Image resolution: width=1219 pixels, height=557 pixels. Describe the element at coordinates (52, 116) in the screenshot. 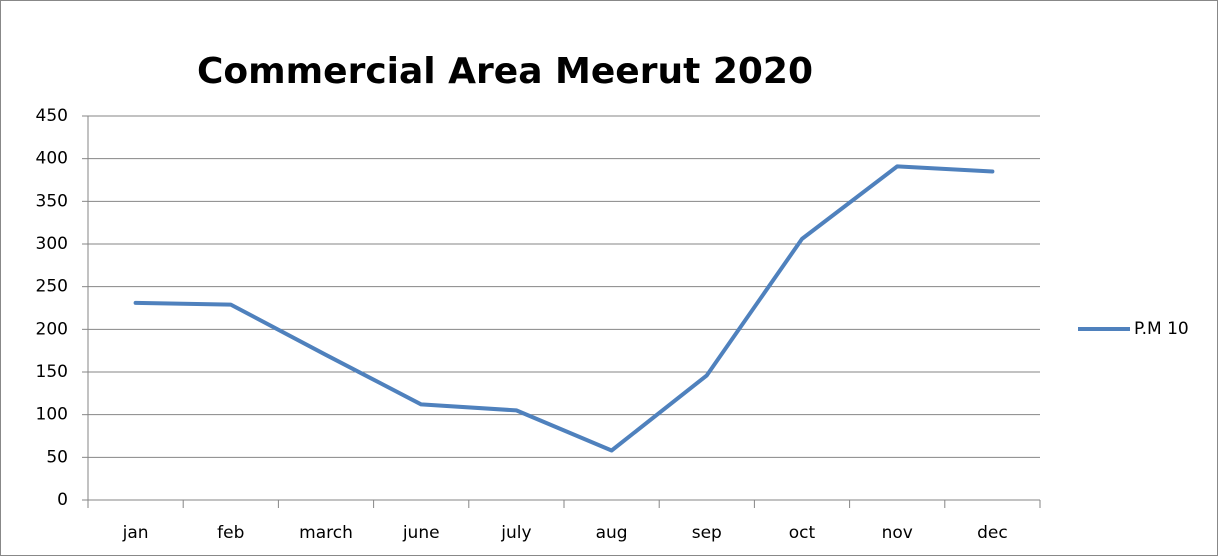

I see `y-tick-label: 450` at that location.